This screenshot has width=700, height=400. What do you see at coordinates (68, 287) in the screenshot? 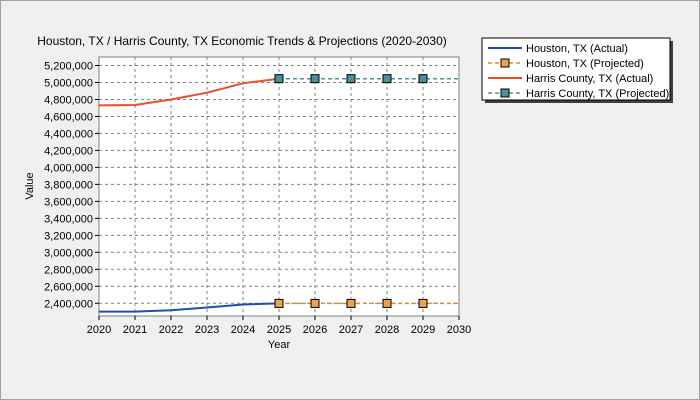
I see `y-tick-label: 2,600,000` at bounding box center [68, 287].